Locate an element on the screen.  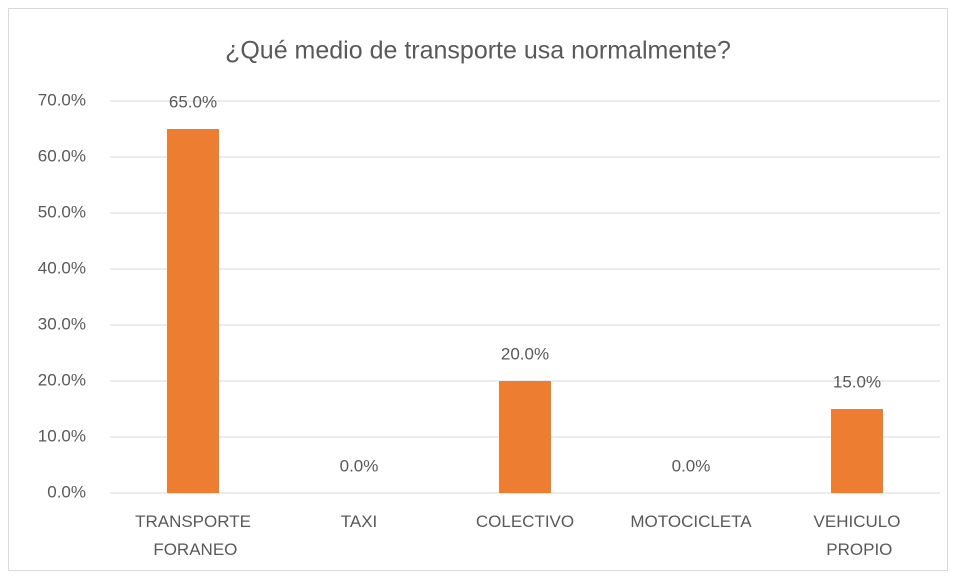
y-tick-label: 30.0% is located at coordinates (62, 323).